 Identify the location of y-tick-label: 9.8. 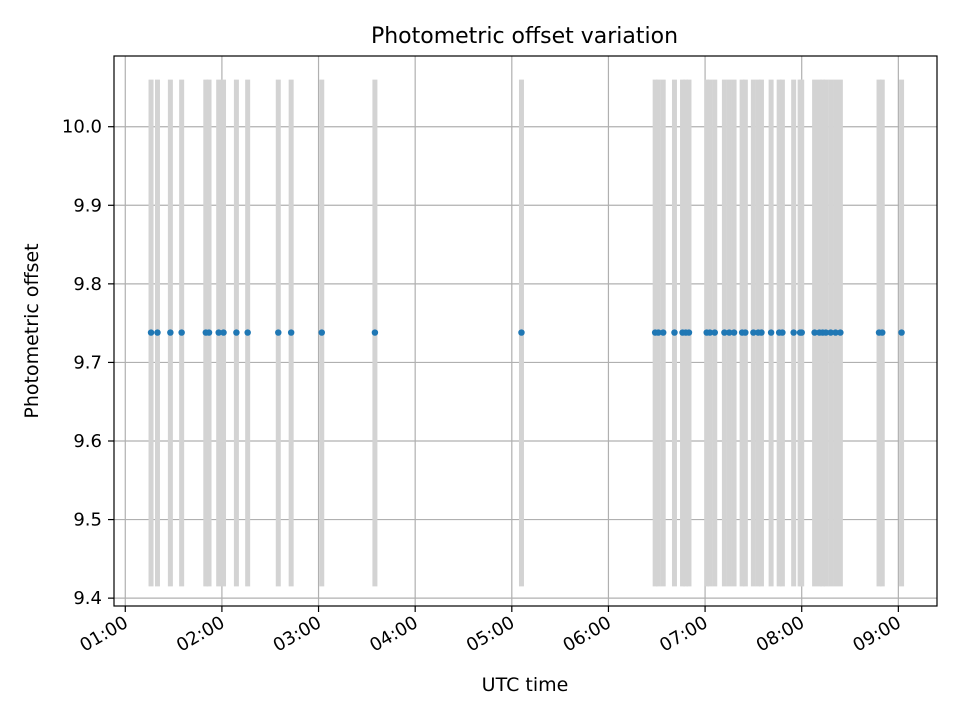
(87, 284).